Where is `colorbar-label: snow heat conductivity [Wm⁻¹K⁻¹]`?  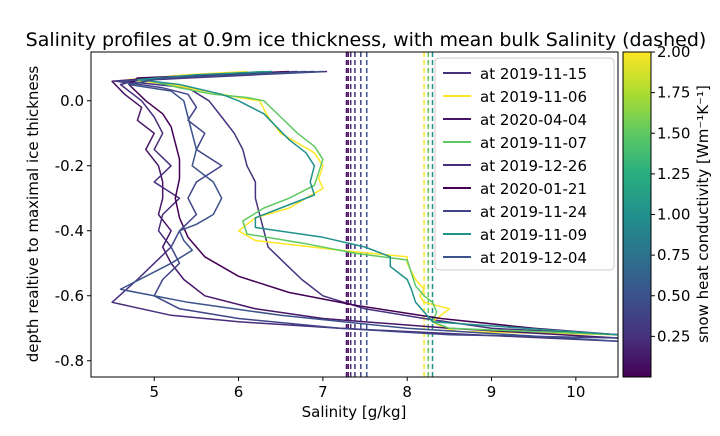 colorbar-label: snow heat conductivity [Wm⁻¹K⁻¹] is located at coordinates (703, 214).